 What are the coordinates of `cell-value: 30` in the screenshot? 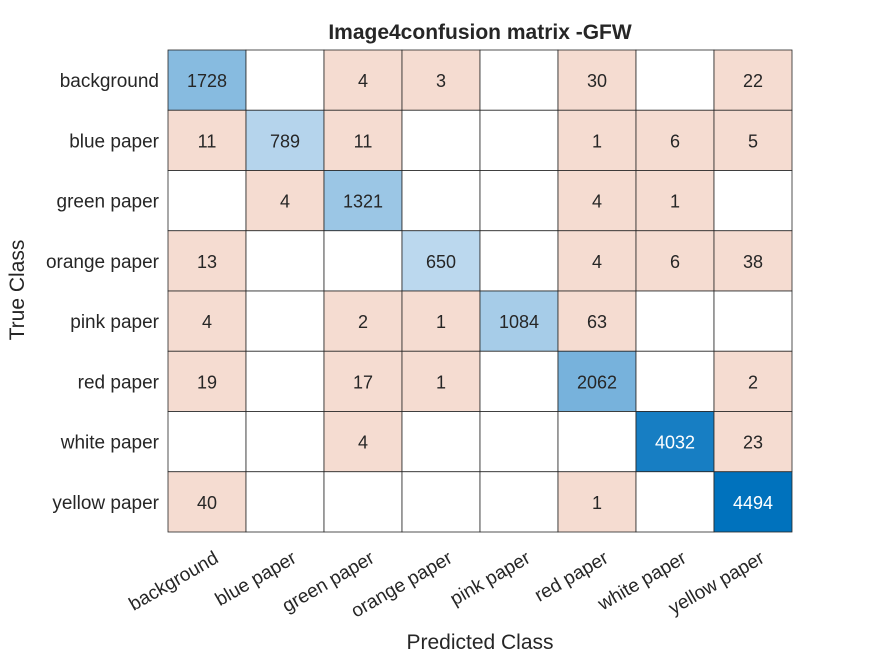 It's located at (597, 81).